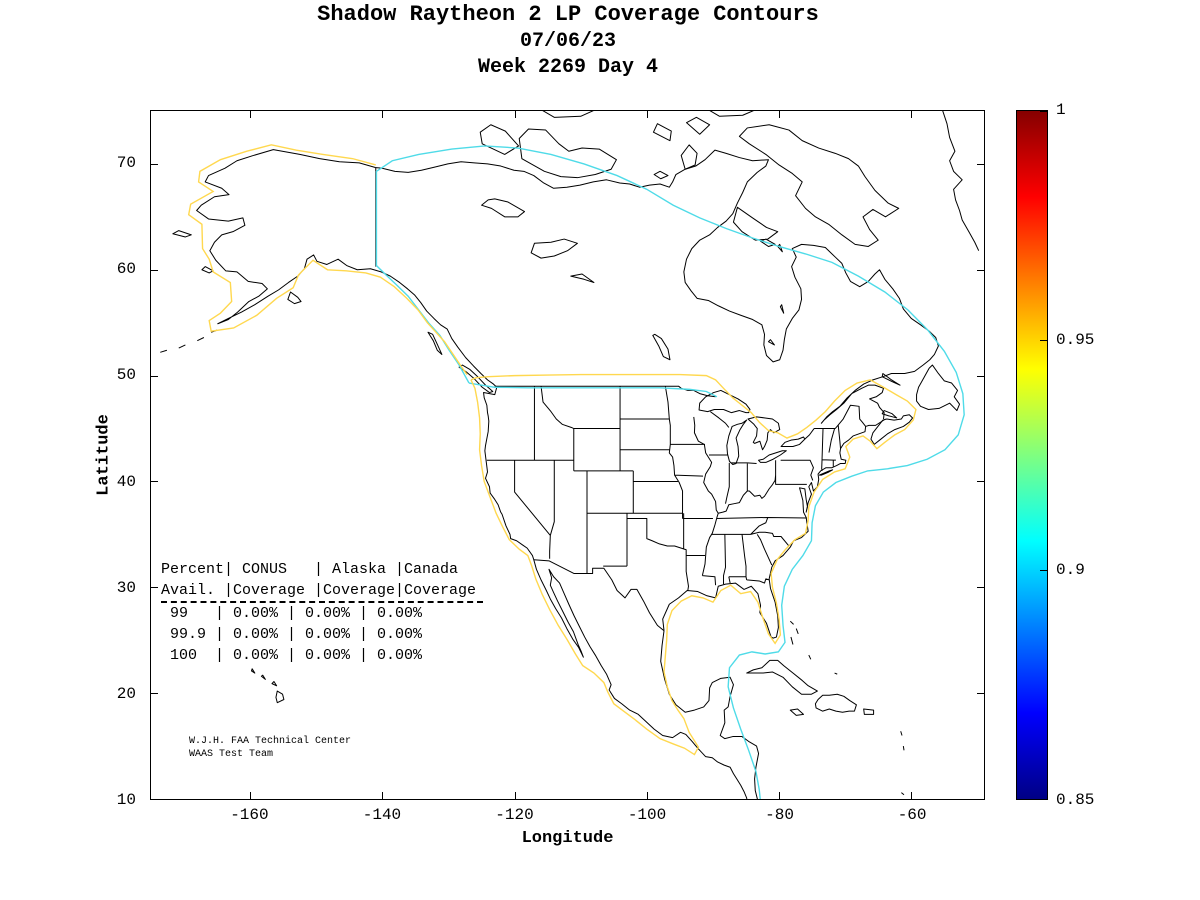 The width and height of the screenshot is (1200, 900). What do you see at coordinates (322, 591) in the screenshot?
I see `coverage-table-header-2: Avail. |Coverage |Coverage|Coverage` at bounding box center [322, 591].